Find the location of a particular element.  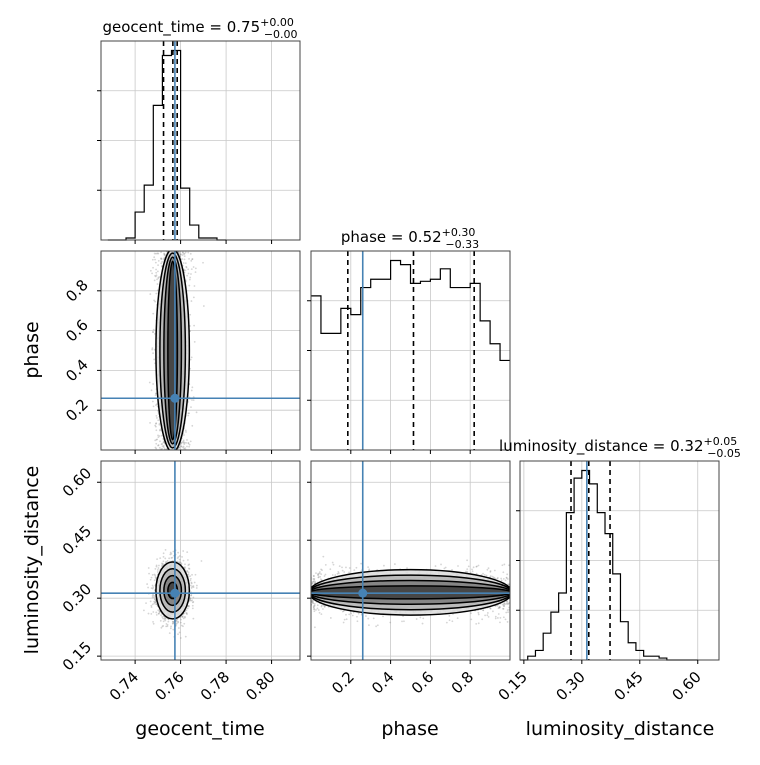

joint-geocent_time-luminosity_distance-frame is located at coordinates (200, 560).